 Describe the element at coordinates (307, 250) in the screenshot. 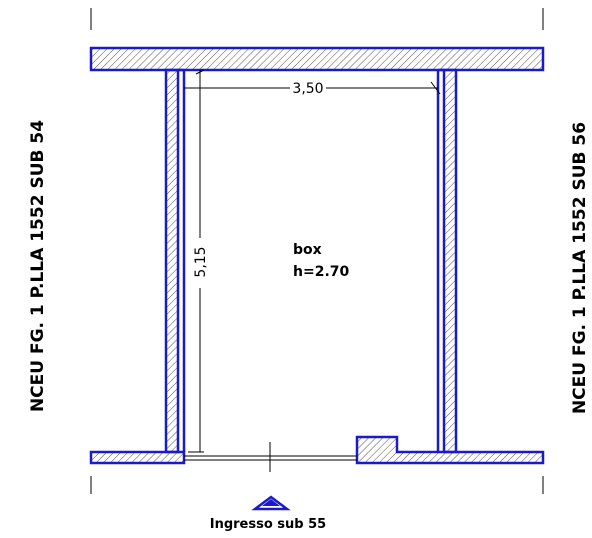

I see `room-name: box` at that location.